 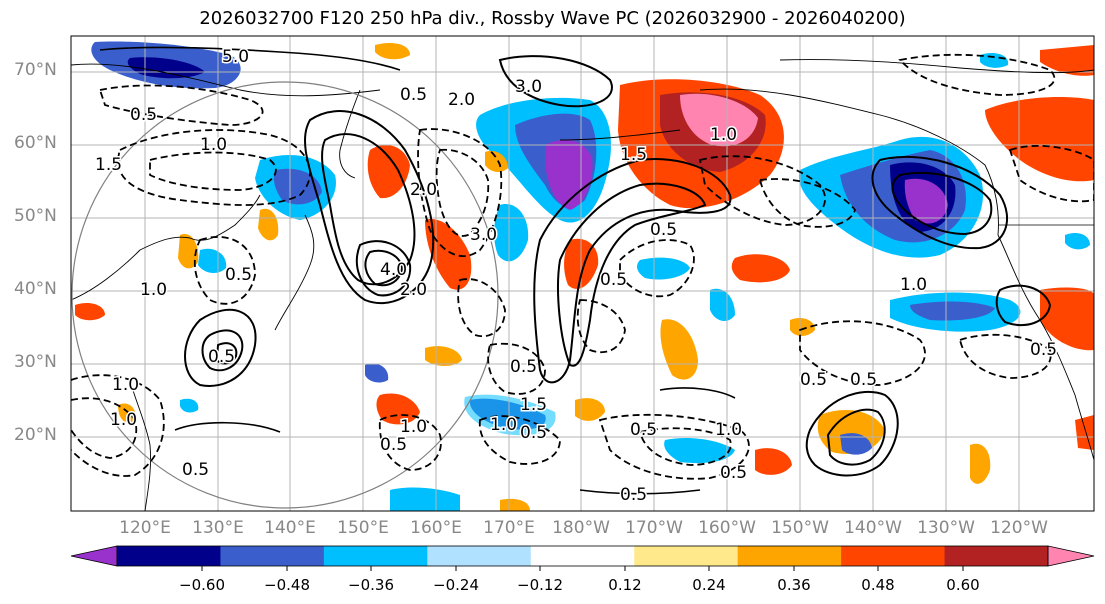 I want to click on contour-label: 4.0, so click(x=393, y=270).